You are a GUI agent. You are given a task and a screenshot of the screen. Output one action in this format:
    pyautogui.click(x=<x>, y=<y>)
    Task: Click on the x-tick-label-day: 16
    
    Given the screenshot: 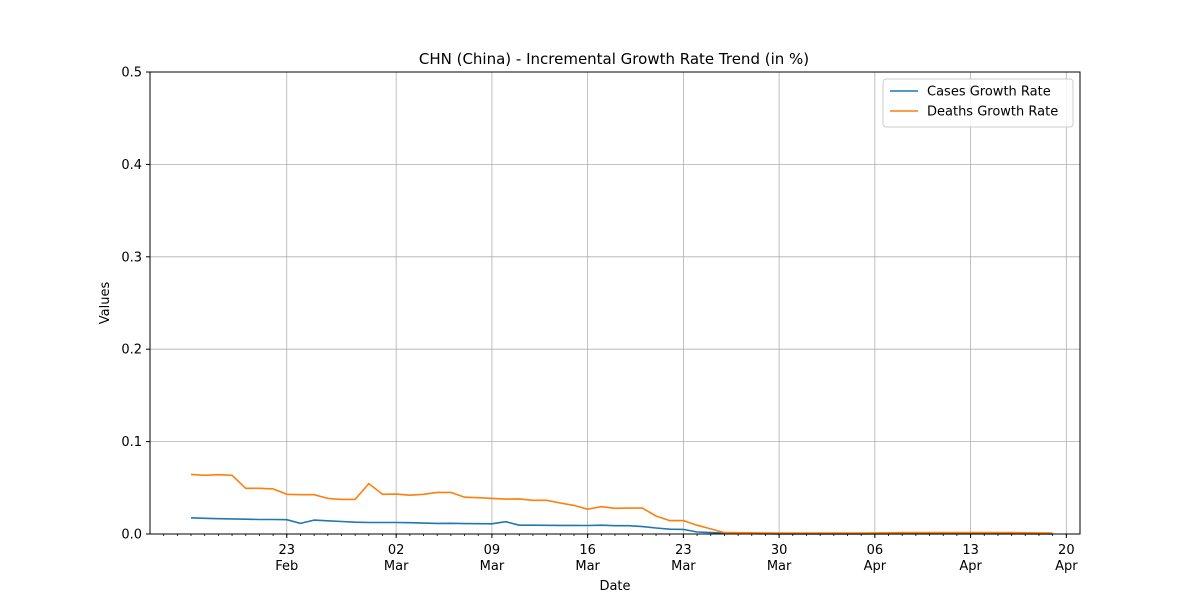 What is the action you would take?
    pyautogui.click(x=587, y=550)
    